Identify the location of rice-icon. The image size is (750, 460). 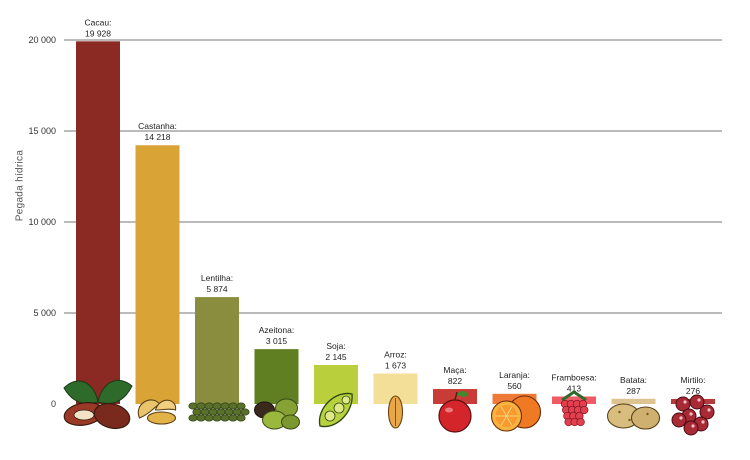
(395, 412).